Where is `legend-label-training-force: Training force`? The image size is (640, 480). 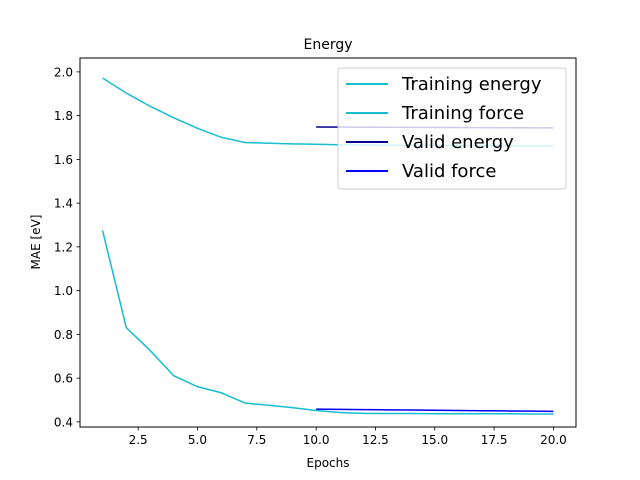 legend-label-training-force: Training force is located at coordinates (462, 113).